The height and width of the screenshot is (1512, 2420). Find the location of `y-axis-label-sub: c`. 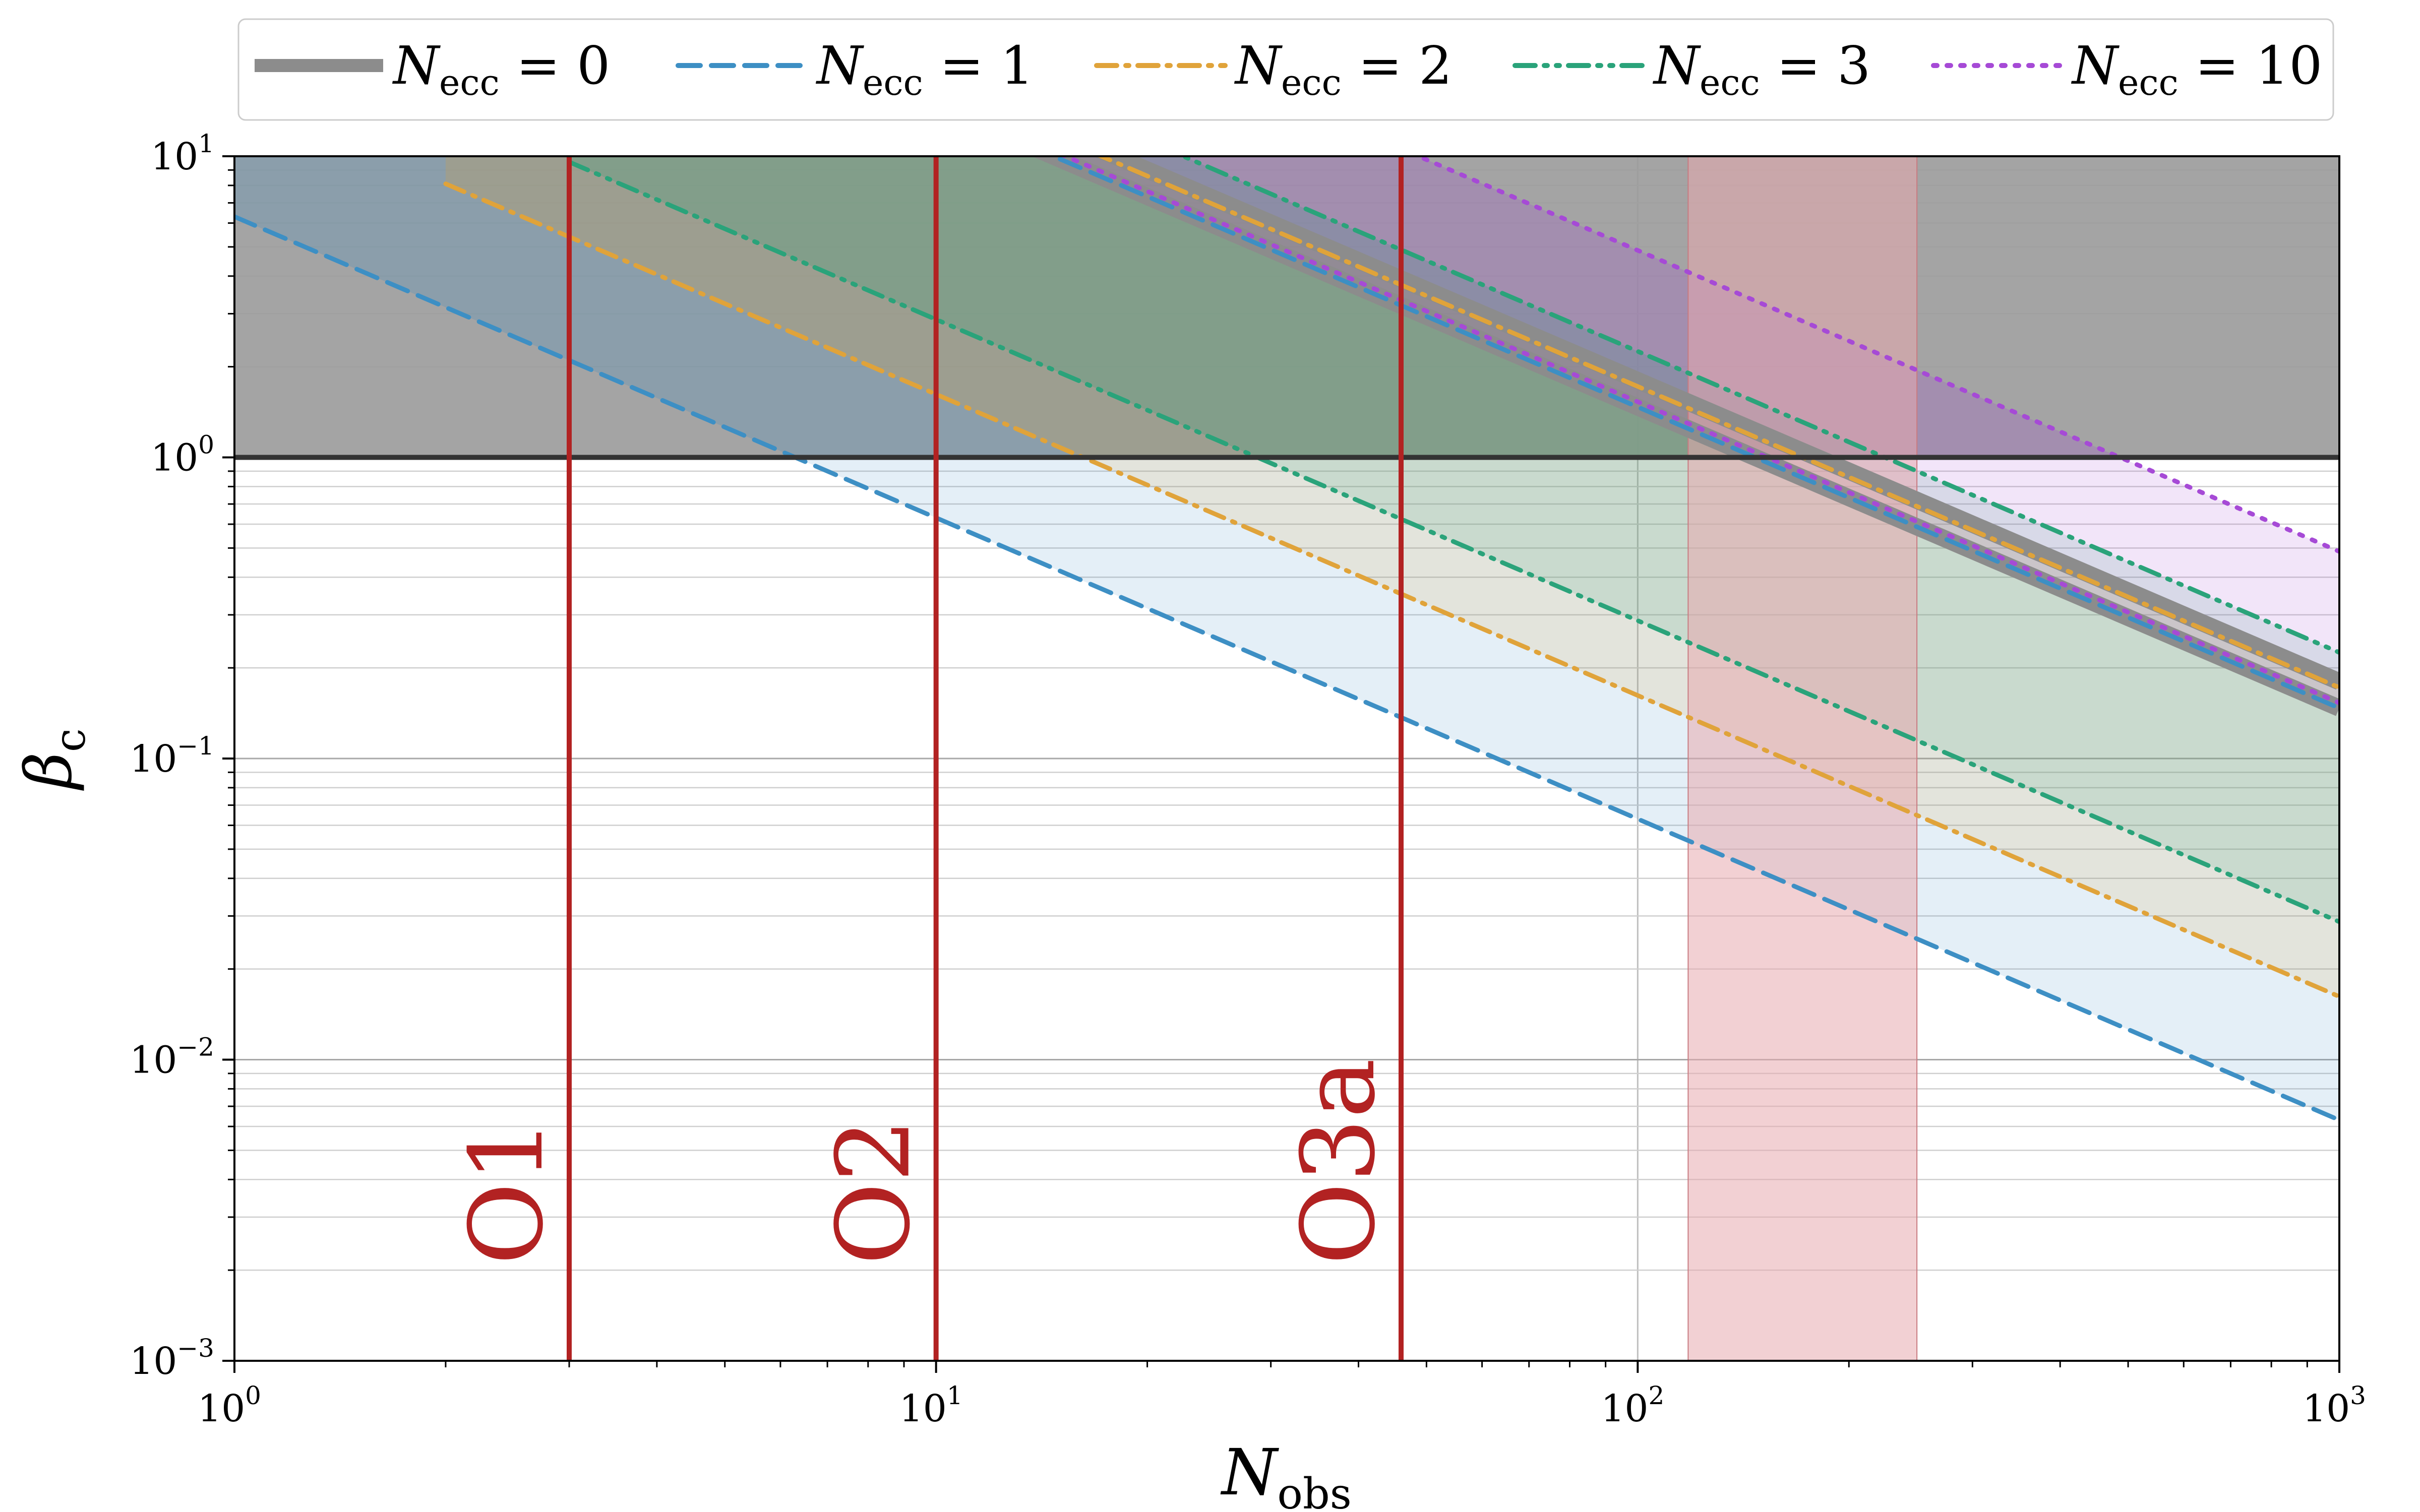

y-axis-label-sub: c is located at coordinates (70, 740).